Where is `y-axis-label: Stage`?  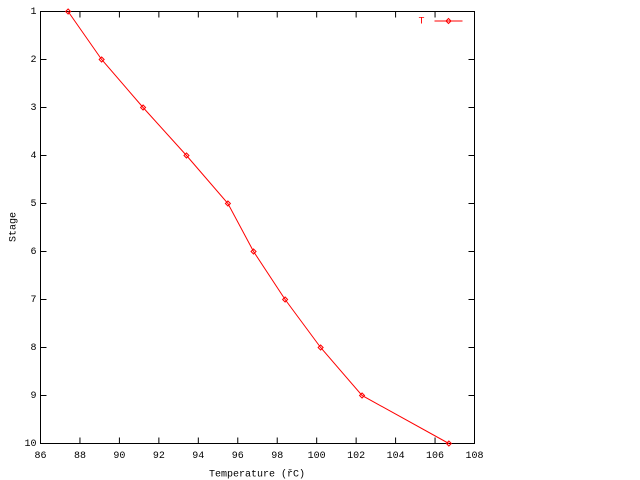 y-axis-label: Stage is located at coordinates (14, 227).